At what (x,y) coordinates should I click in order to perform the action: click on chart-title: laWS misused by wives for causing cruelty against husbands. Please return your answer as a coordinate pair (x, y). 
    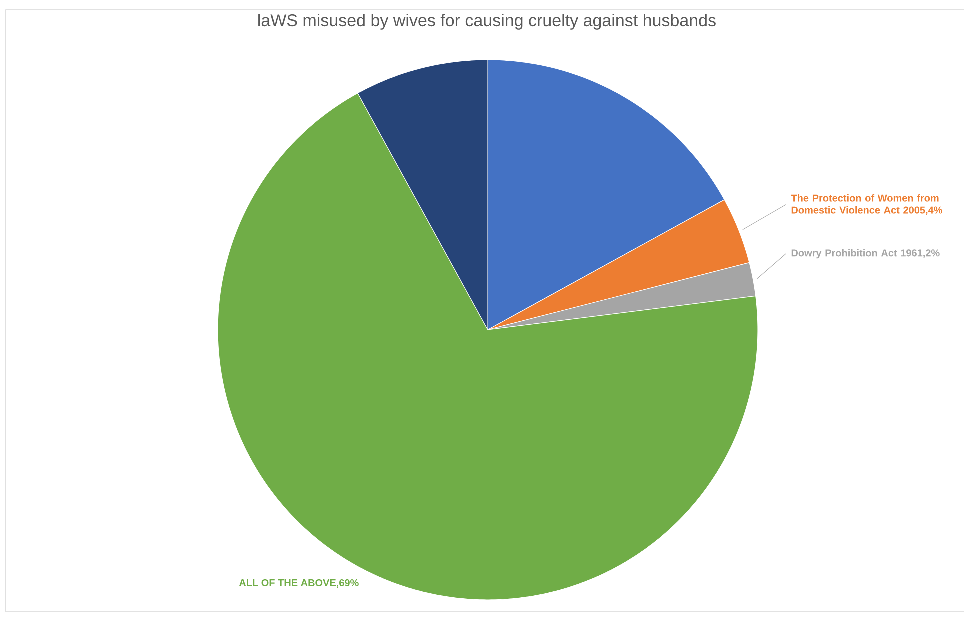
    Looking at the image, I should click on (487, 22).